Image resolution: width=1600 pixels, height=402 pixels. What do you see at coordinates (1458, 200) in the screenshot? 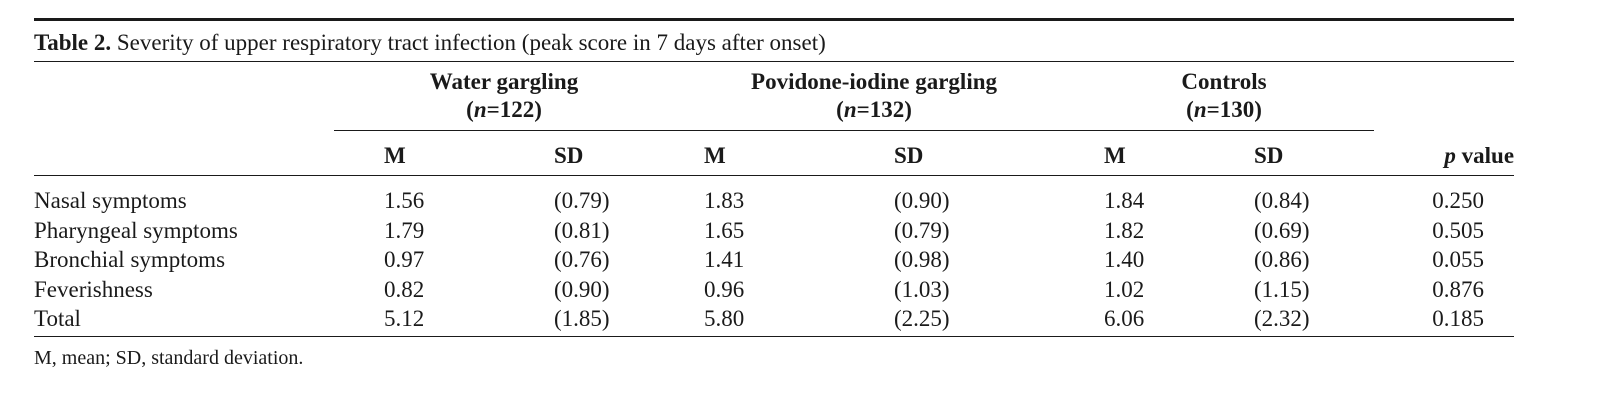
I see `pvalue-cell: 0.250` at bounding box center [1458, 200].